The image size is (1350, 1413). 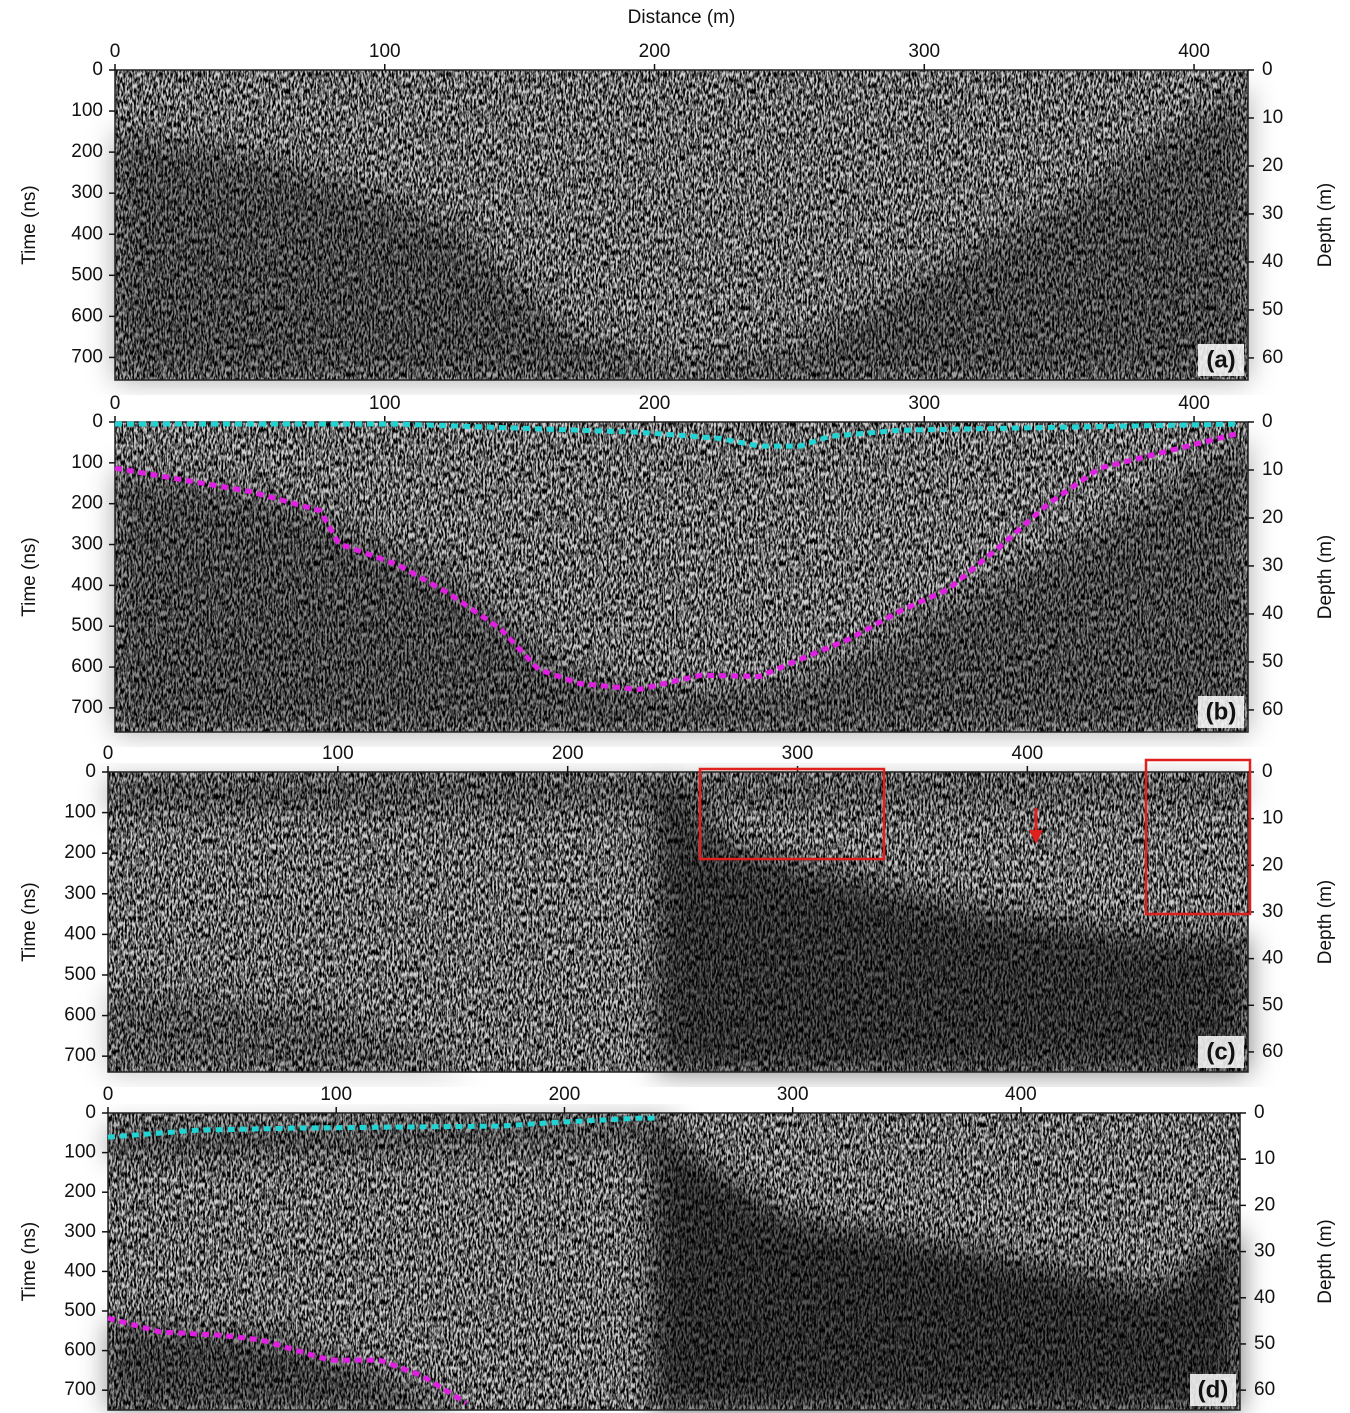 I want to click on panel-label: (d), so click(x=1213, y=1389).